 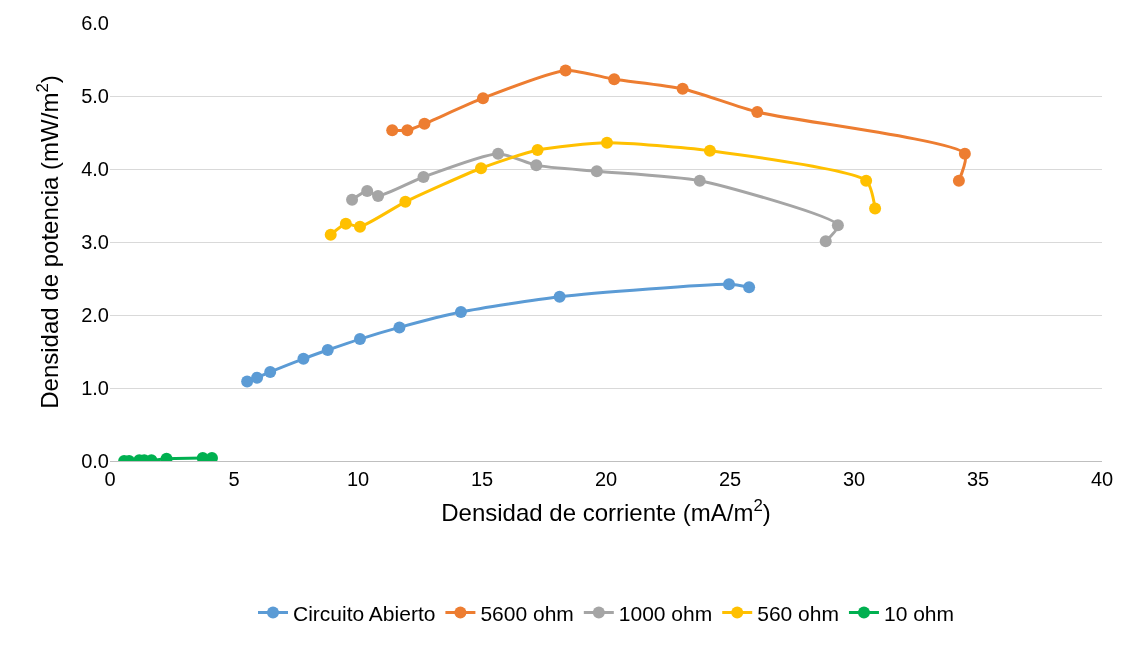 What do you see at coordinates (606, 479) in the screenshot?
I see `x-tick-label: 20` at bounding box center [606, 479].